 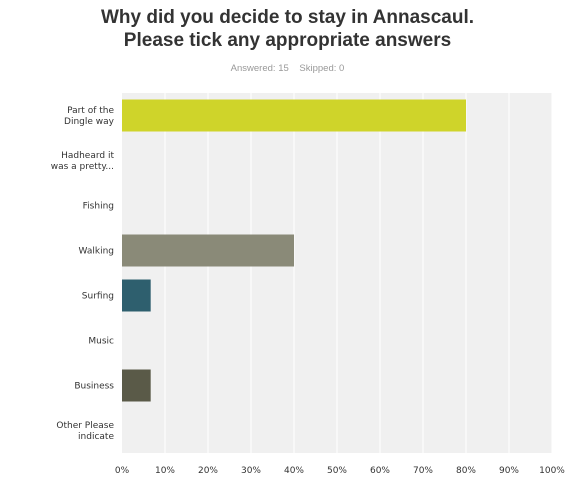 I want to click on category-label: Fishing, so click(x=98, y=207).